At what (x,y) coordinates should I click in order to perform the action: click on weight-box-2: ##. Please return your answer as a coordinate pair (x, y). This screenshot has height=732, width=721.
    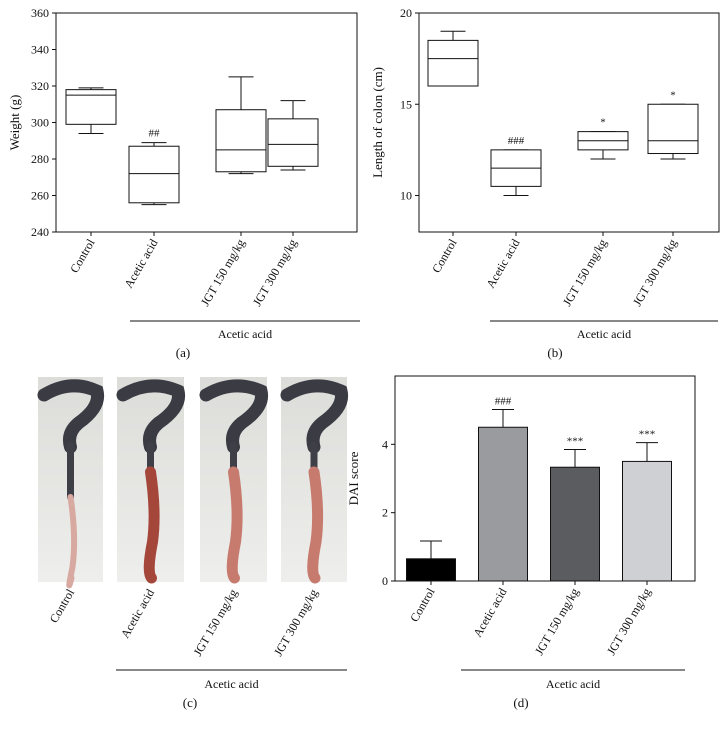
    Looking at the image, I should click on (154, 167).